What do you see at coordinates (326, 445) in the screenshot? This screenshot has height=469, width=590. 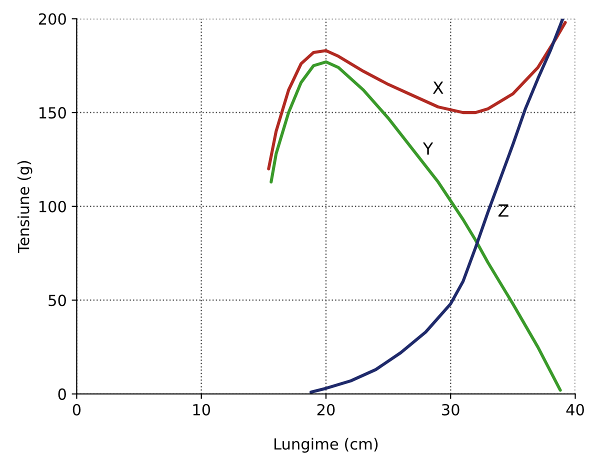 I see `x-axis-title: Lungime (cm)` at bounding box center [326, 445].